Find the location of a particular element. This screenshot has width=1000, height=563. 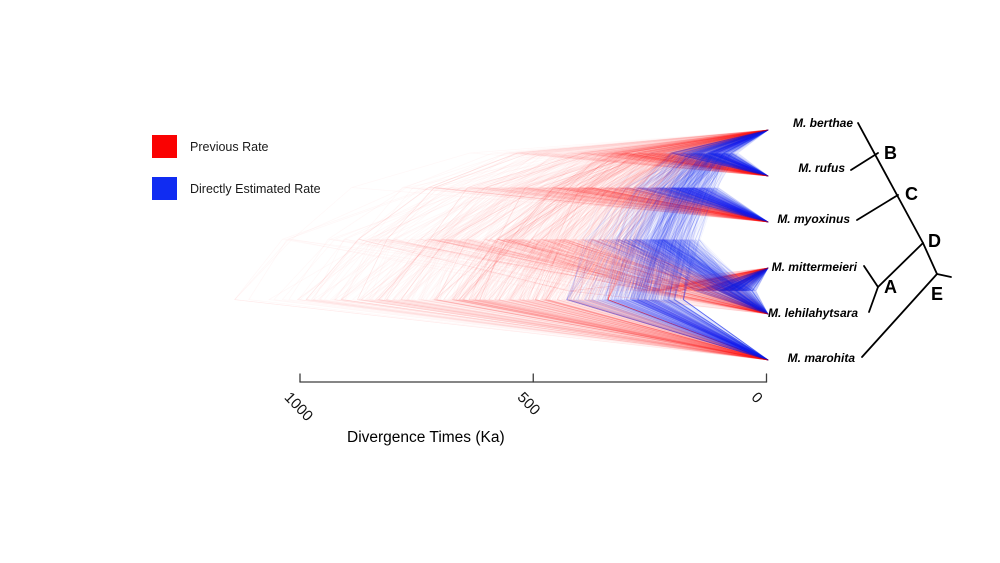

clade-node-label-d: D is located at coordinates (934, 241).